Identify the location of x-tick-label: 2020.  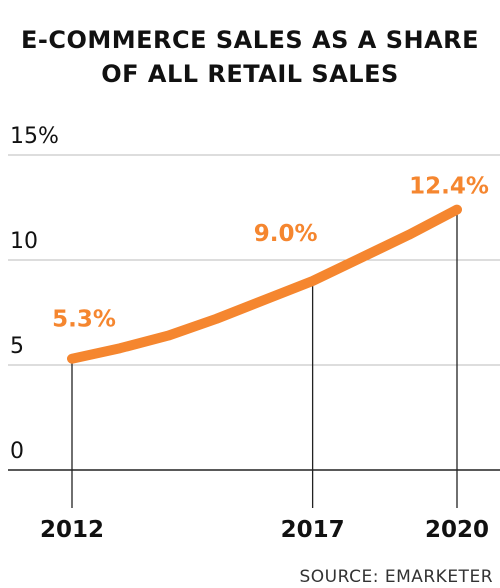
(457, 530).